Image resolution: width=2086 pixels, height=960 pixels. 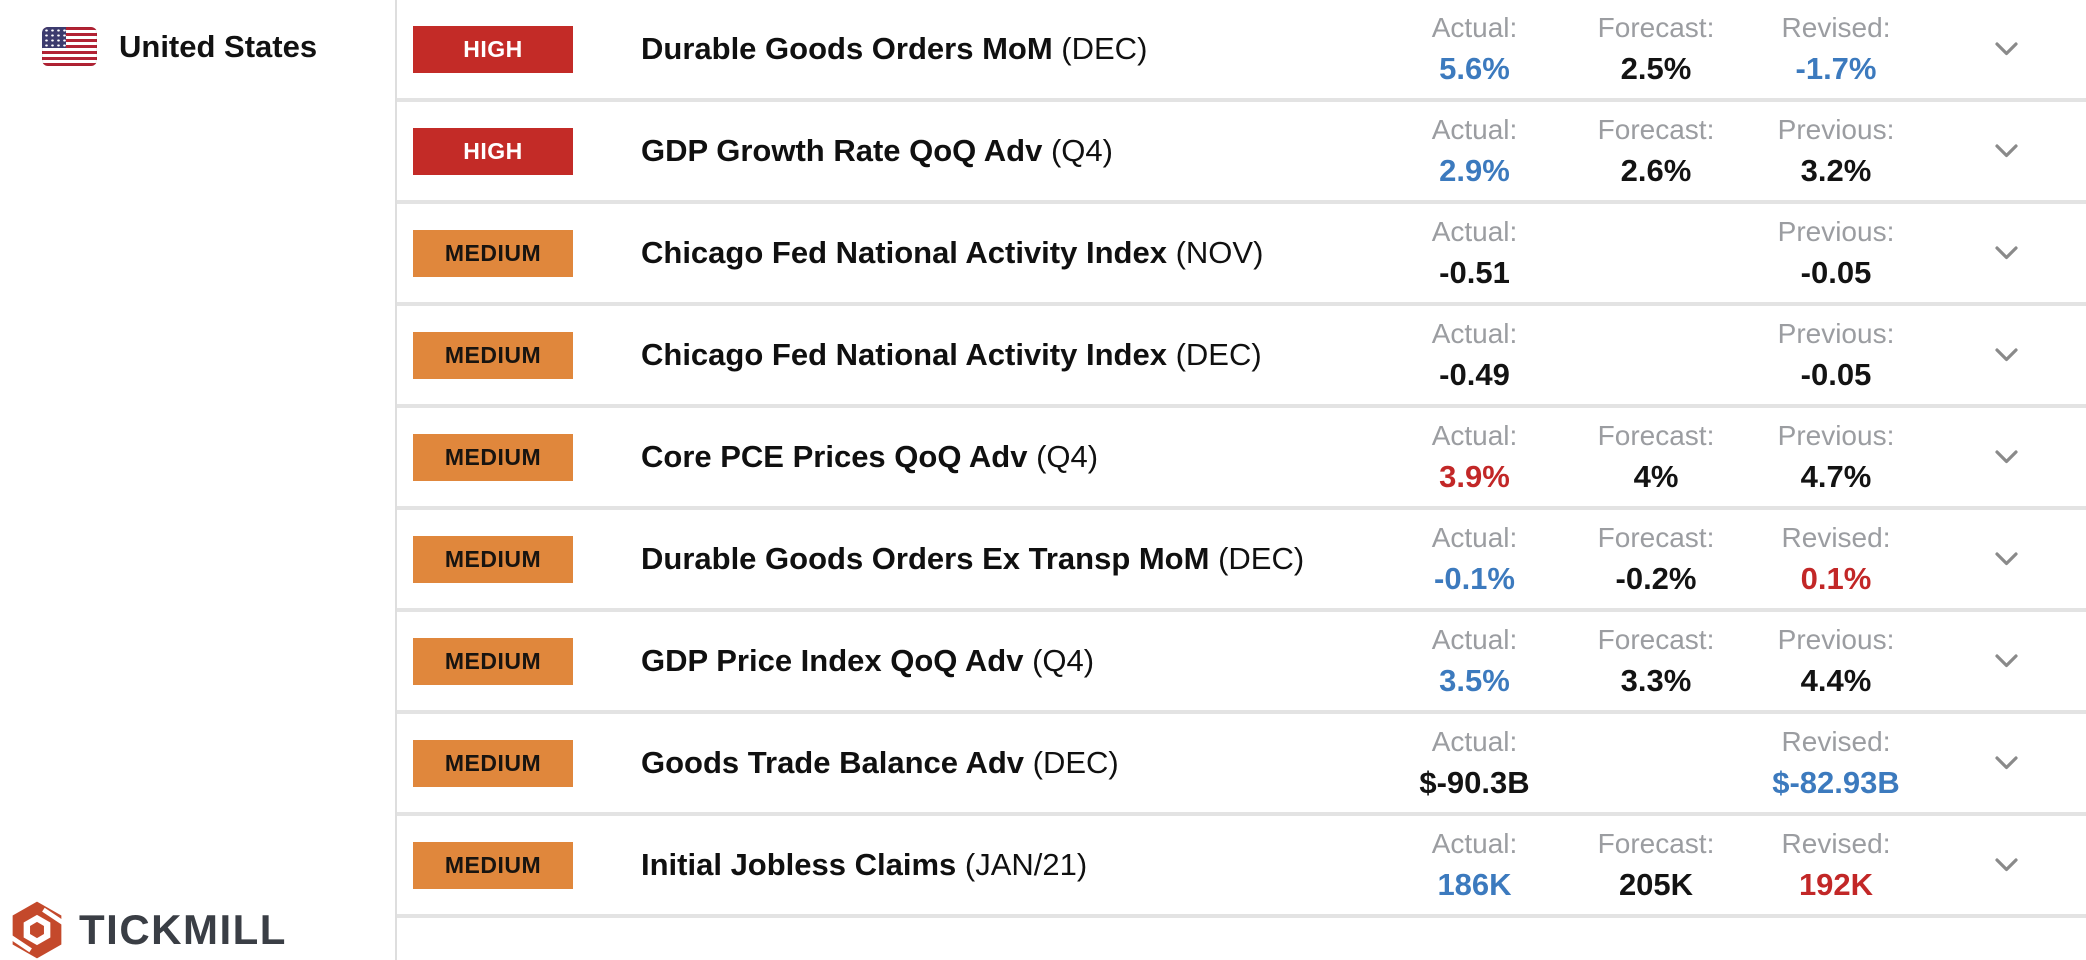 What do you see at coordinates (1474, 680) in the screenshot?
I see `actual-value: 3.5%` at bounding box center [1474, 680].